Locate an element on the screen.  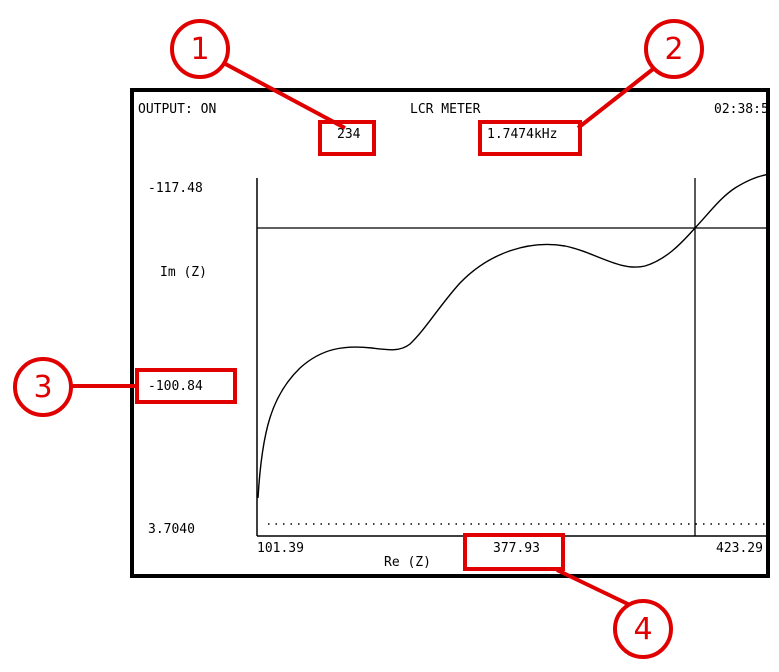
y-axis-min: 3.7040 is located at coordinates (171, 529).